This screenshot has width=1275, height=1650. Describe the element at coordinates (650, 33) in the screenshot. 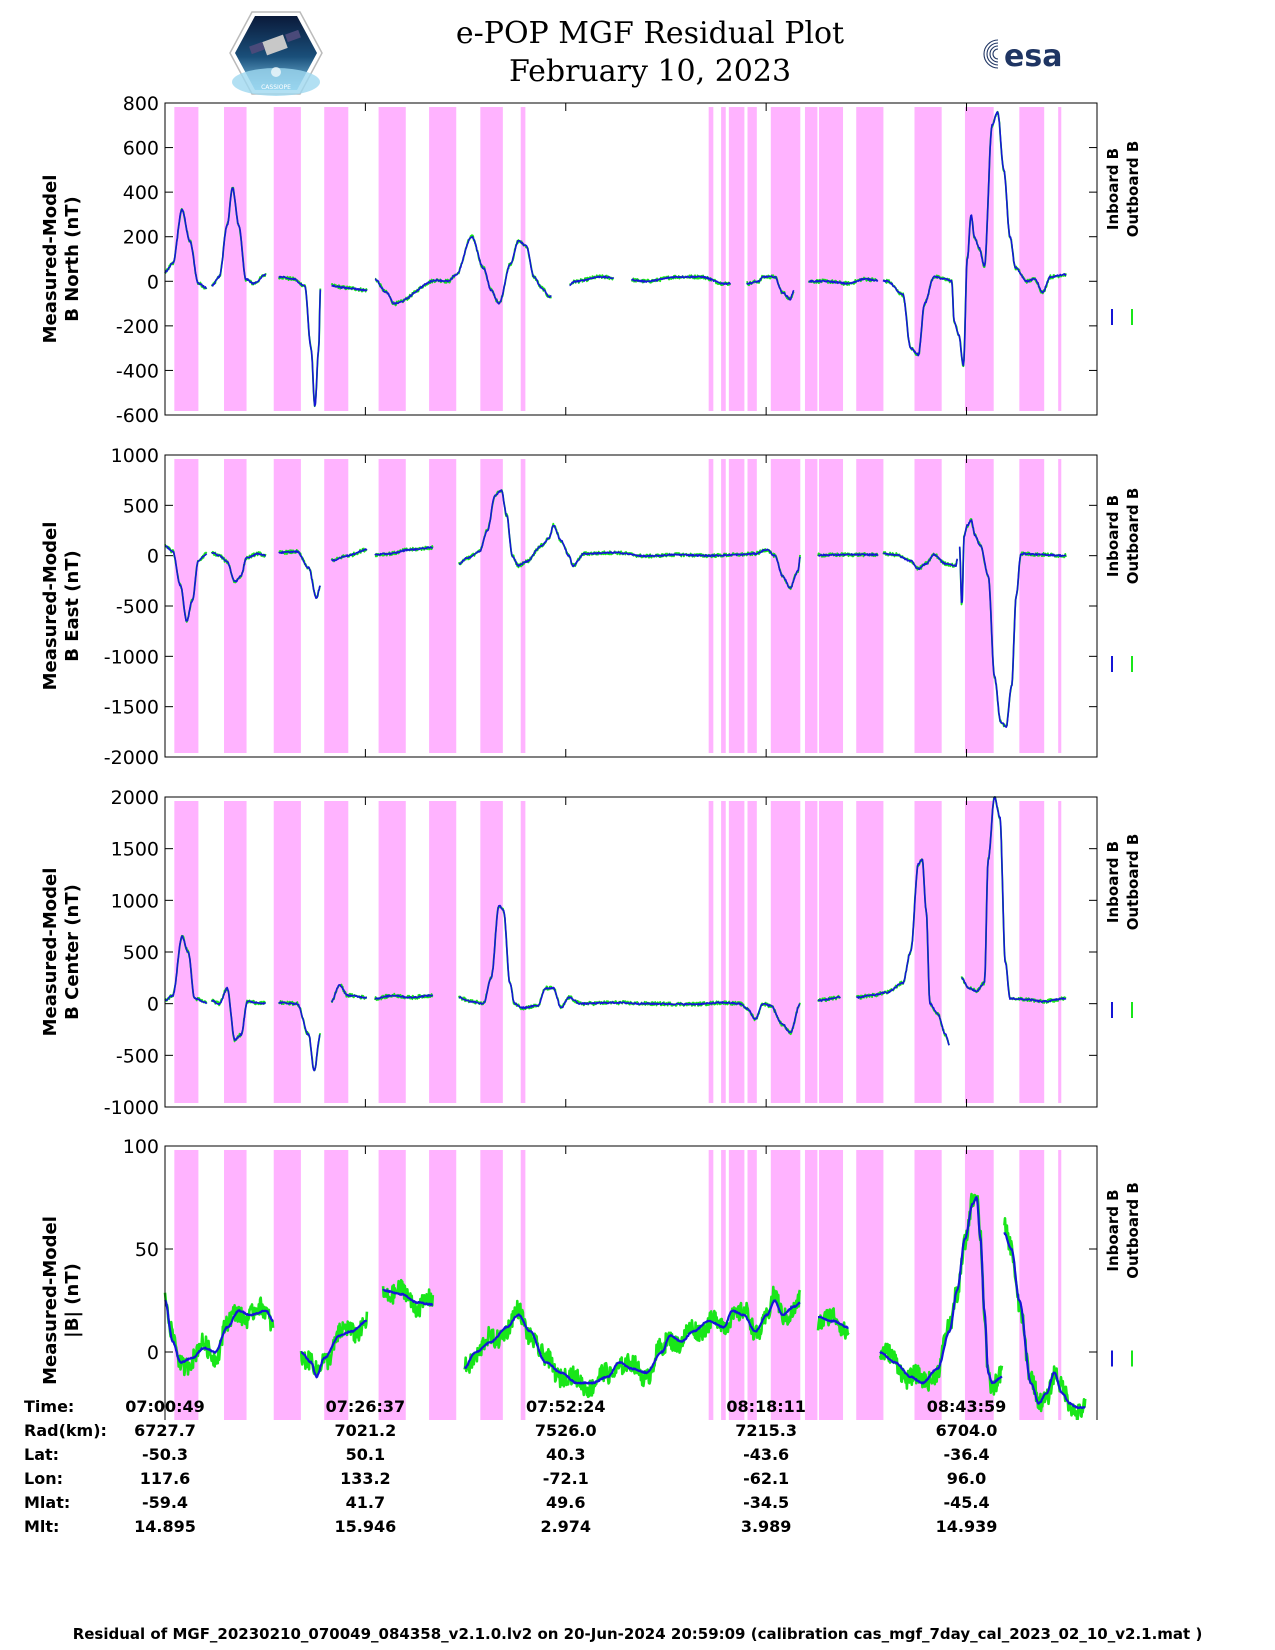

I see `plot-title: e-POP MGF Residual Plot` at that location.